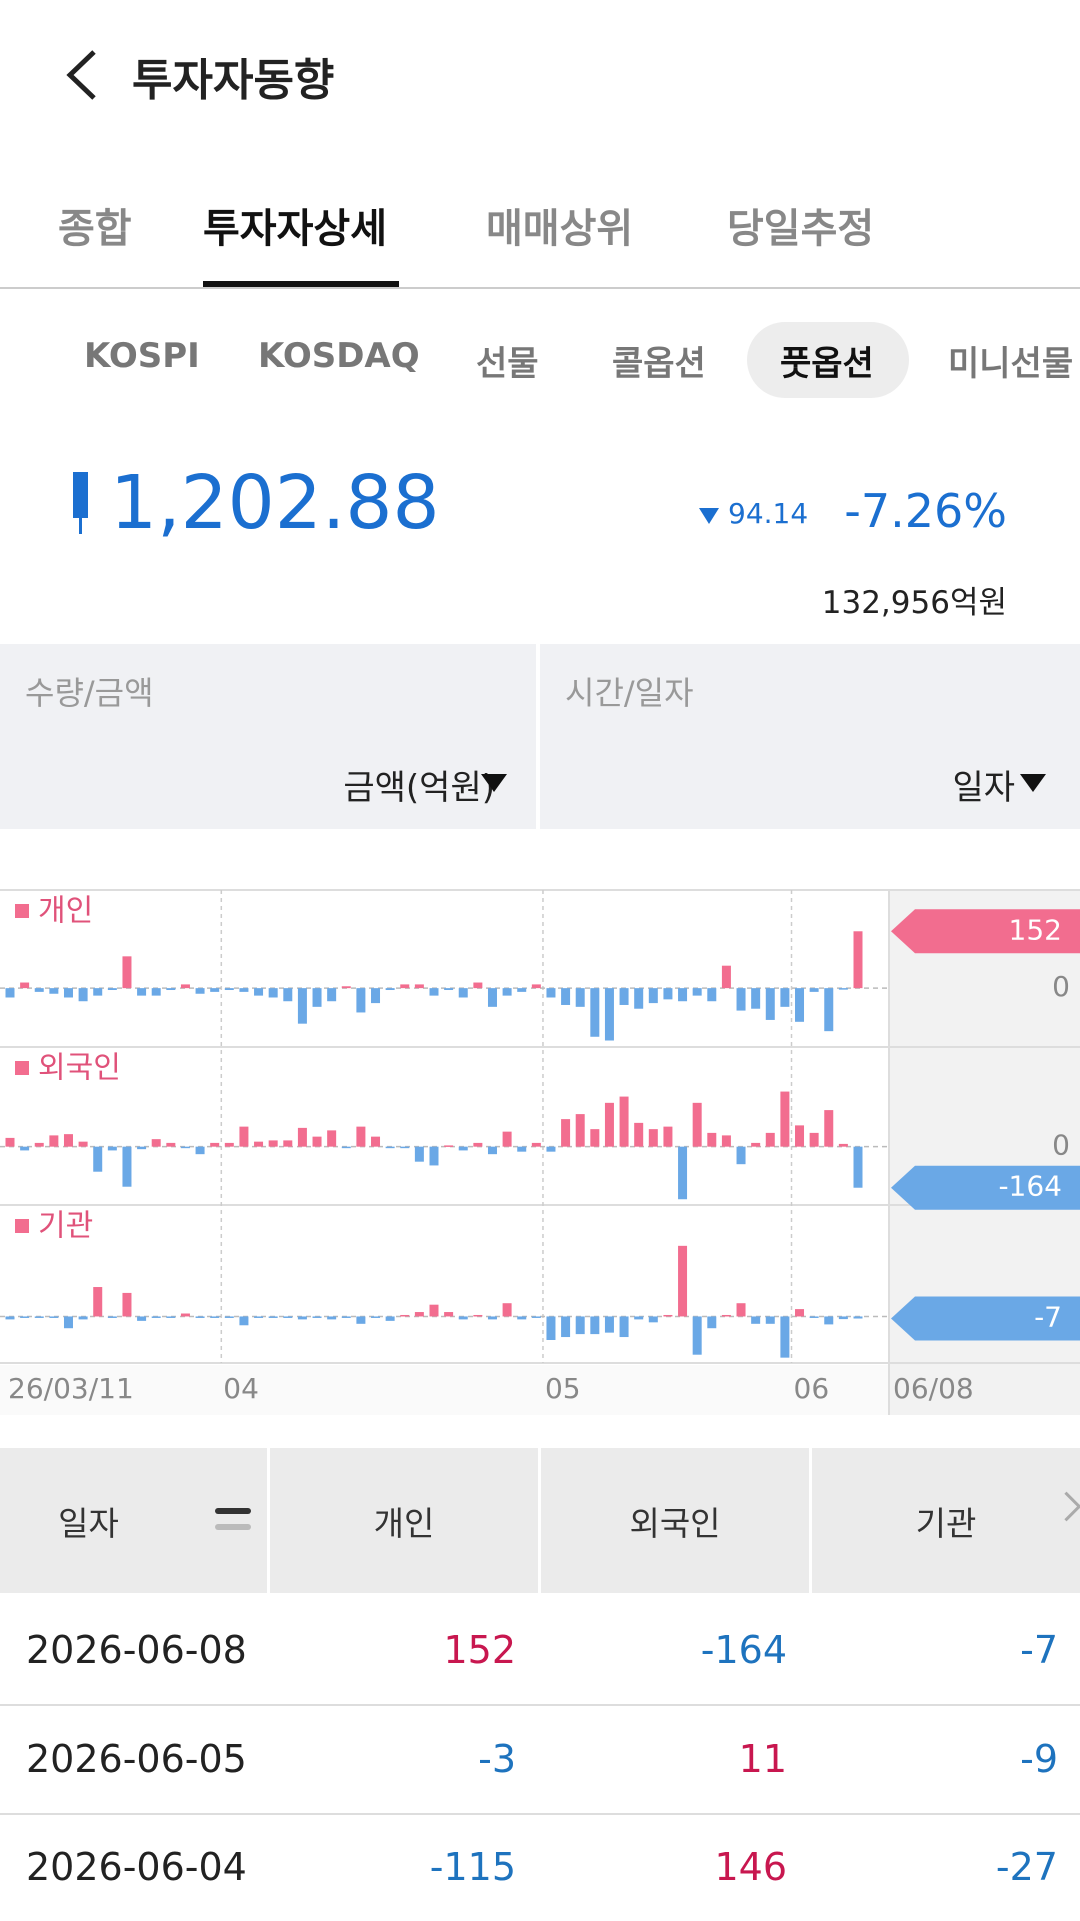  Describe the element at coordinates (675, 1520) in the screenshot. I see `table-header-cell: 외국인` at that location.